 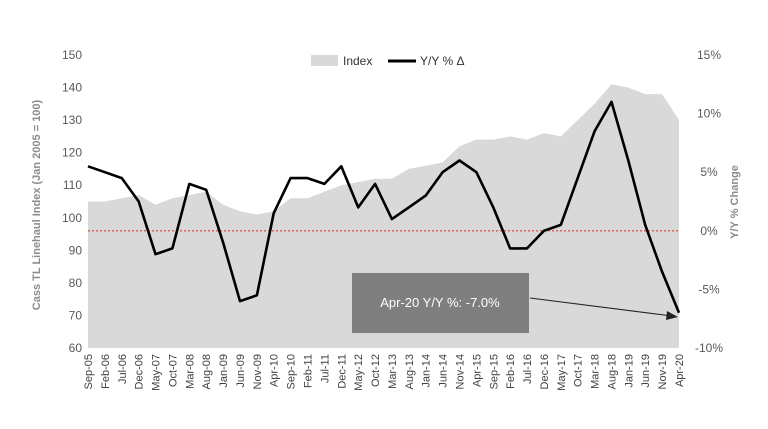 I want to click on x-tick-label: May-12, so click(x=359, y=372).